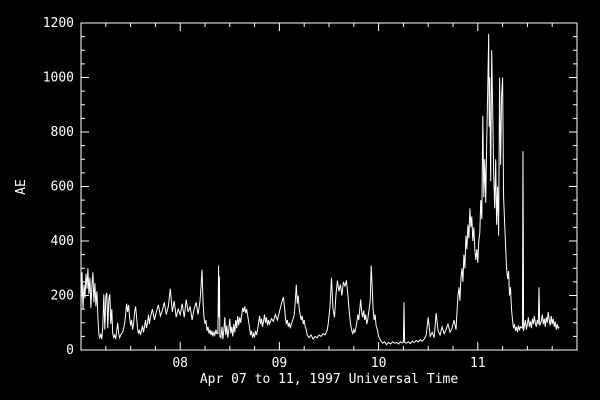 The height and width of the screenshot is (400, 600). What do you see at coordinates (62, 187) in the screenshot?
I see `y-tick-label: 600` at bounding box center [62, 187].